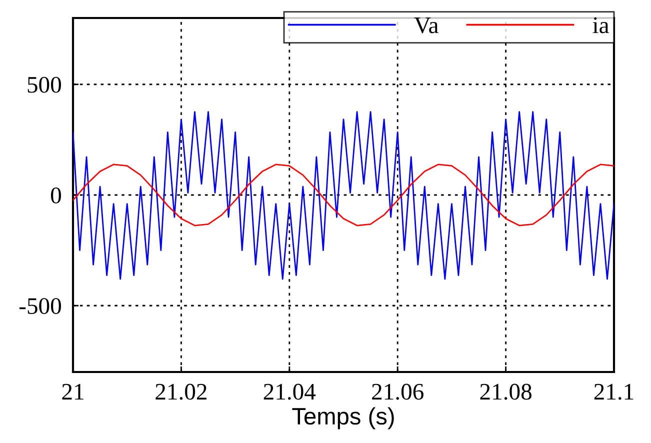 This screenshot has width=651, height=443. I want to click on x-axis-title: Temps (s), so click(343, 418).